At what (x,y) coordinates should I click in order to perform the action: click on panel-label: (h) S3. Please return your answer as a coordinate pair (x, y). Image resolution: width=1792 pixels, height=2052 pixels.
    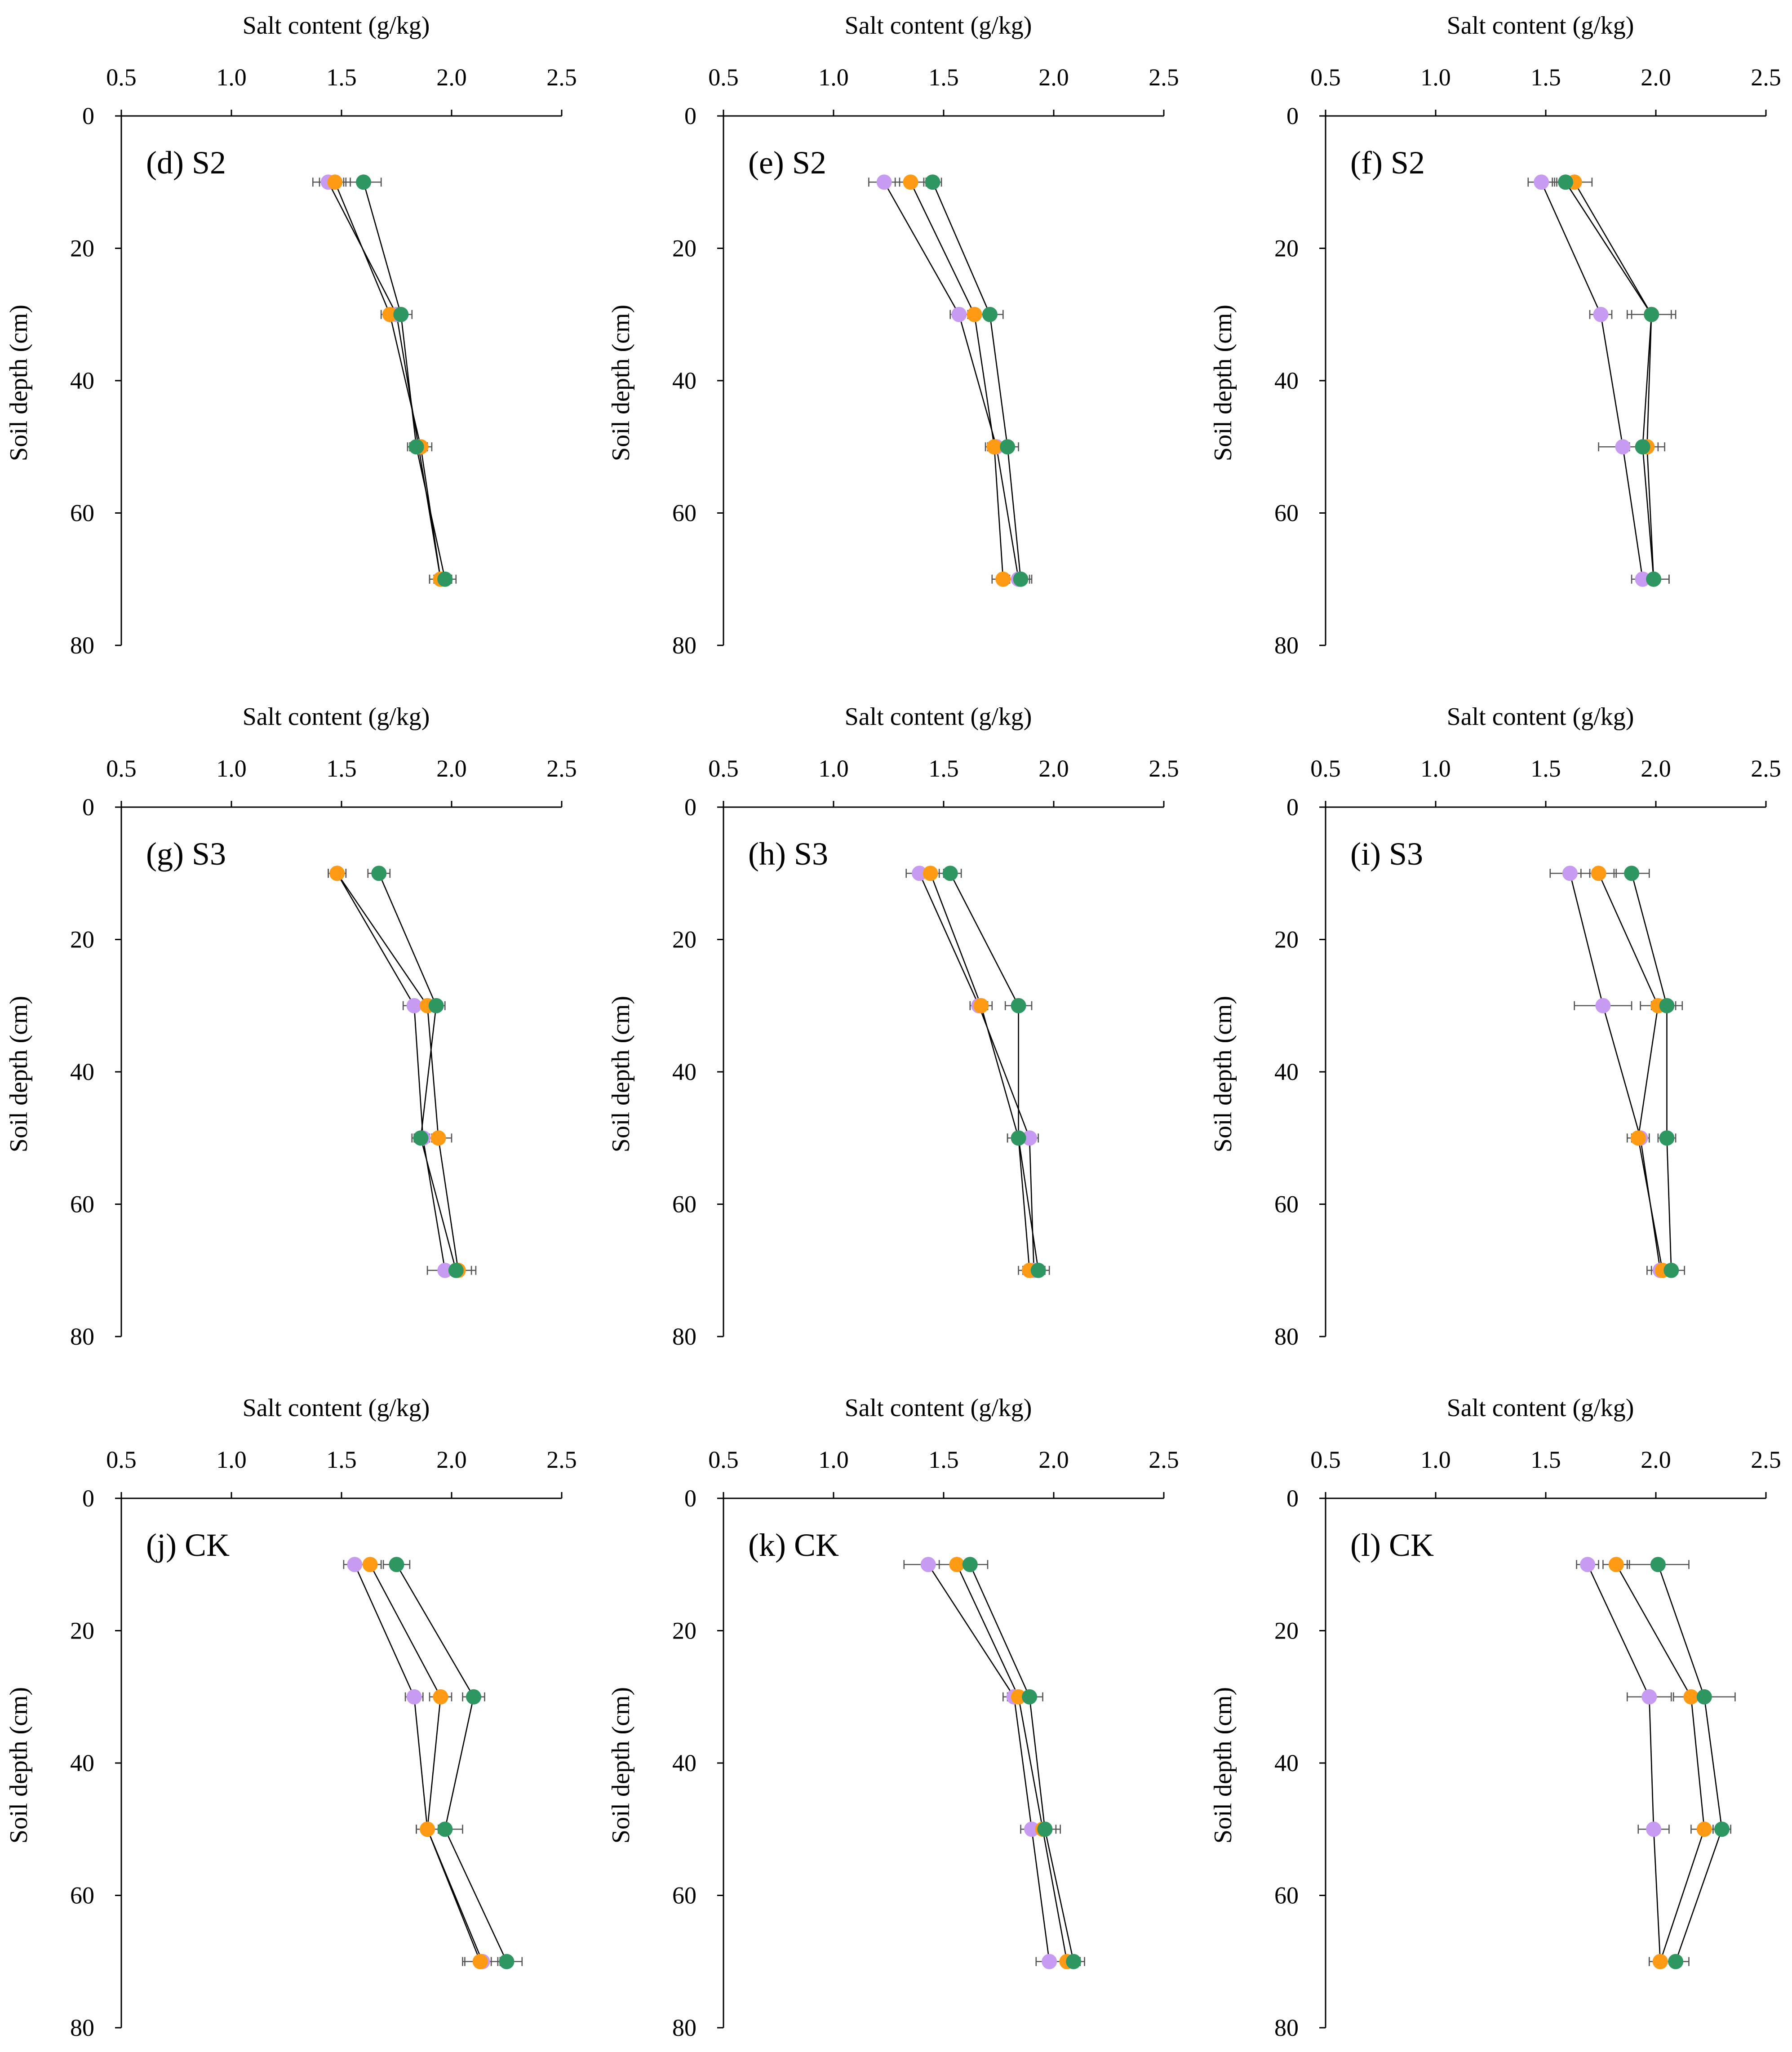
    Looking at the image, I should click on (788, 854).